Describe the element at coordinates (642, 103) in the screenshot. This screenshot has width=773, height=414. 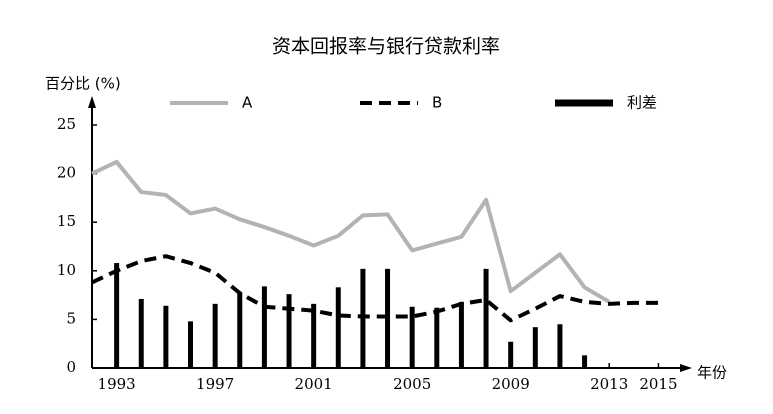
I see `legend-label: 利差` at that location.